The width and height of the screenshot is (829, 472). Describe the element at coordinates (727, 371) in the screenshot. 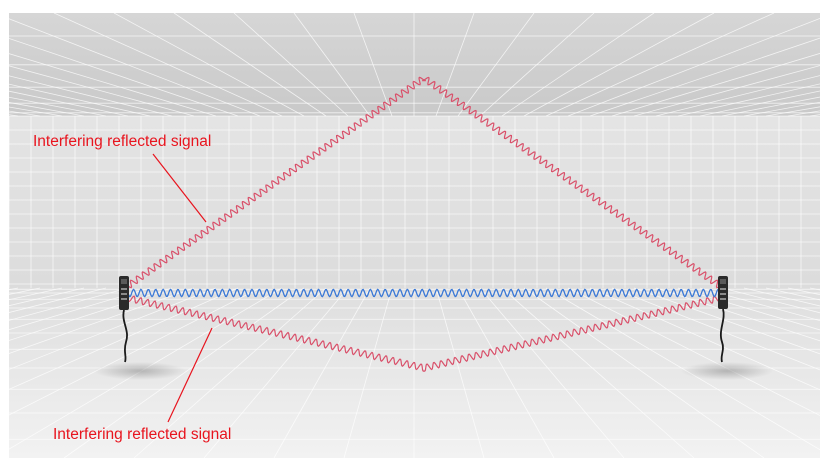

I see `right-sensor-shadow` at that location.